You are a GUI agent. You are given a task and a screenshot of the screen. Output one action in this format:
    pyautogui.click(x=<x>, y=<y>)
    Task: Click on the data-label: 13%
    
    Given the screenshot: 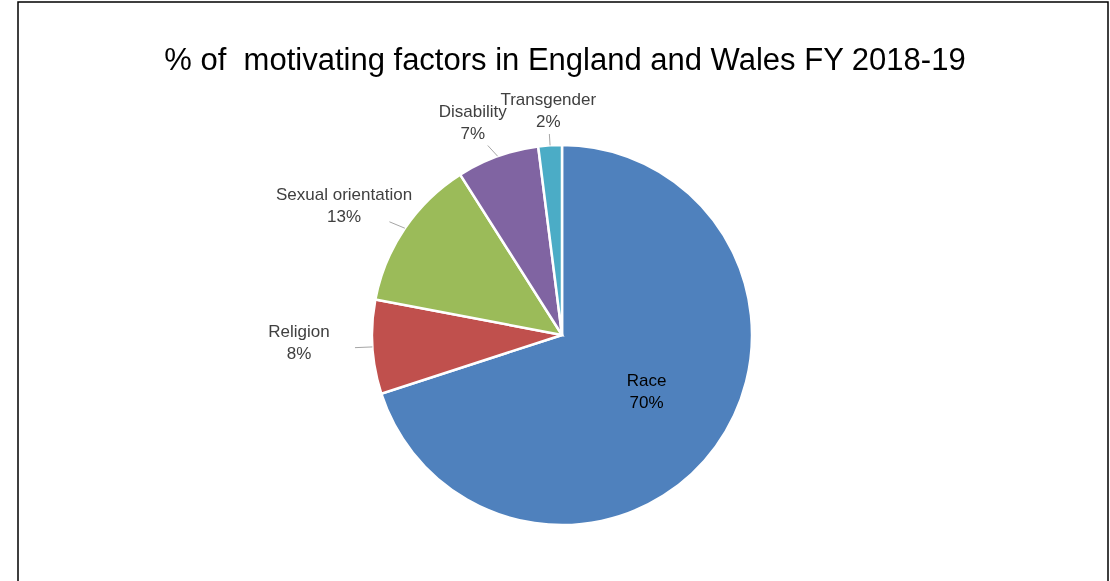 What is the action you would take?
    pyautogui.click(x=344, y=217)
    